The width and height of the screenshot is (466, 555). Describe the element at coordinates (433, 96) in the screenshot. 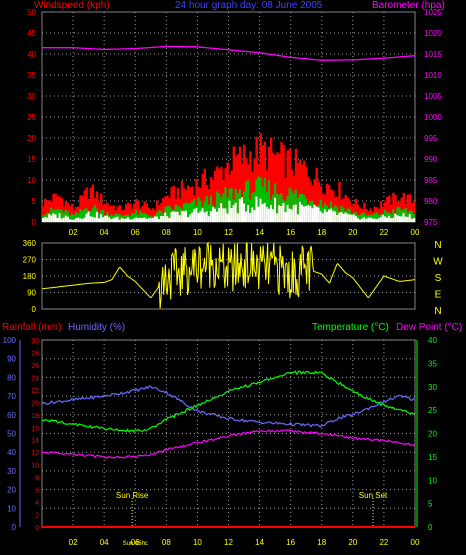

I see `barometer-tick-label: 1005` at that location.